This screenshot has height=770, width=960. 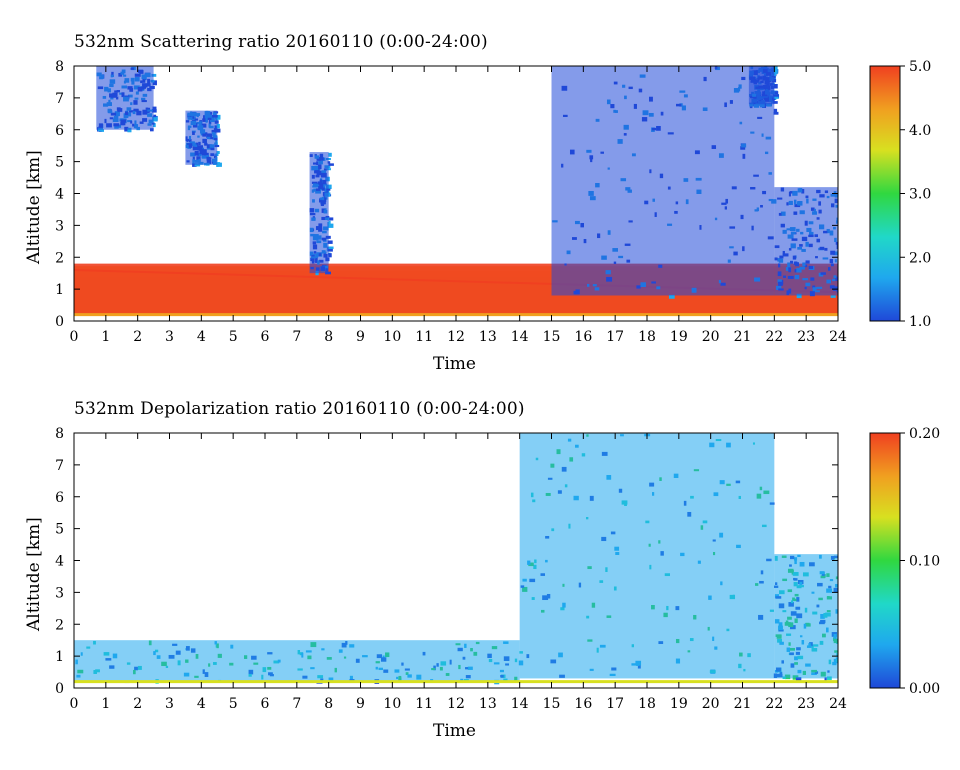 I want to click on y-tick-label: 0, so click(x=59, y=689).